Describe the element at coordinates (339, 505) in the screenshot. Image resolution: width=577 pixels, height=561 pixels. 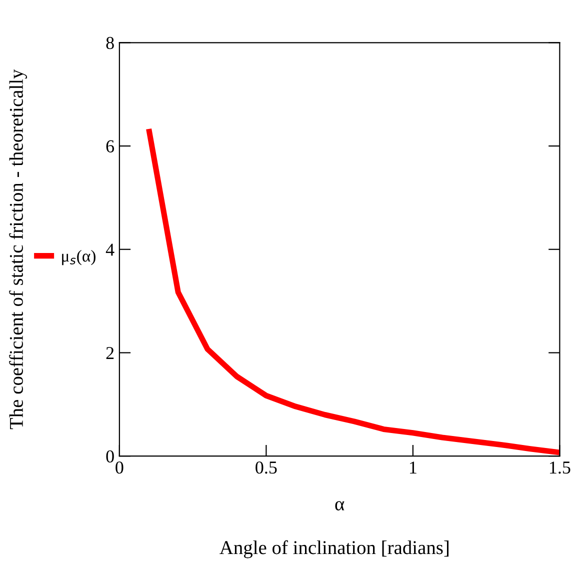
I see `x-axis-title: α` at that location.